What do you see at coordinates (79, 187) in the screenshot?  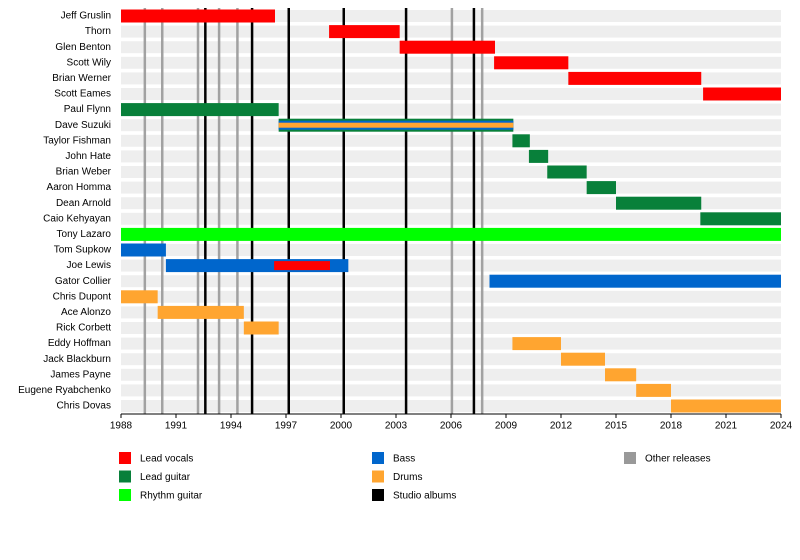 I see `row-label: Aaron Homma` at bounding box center [79, 187].